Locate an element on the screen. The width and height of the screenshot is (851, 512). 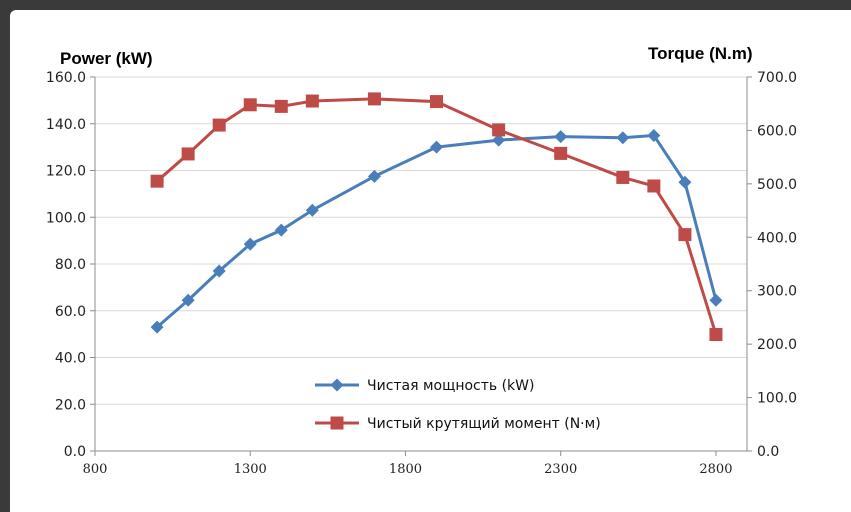
y-left-tick-label: 140.0 is located at coordinates (66, 125).